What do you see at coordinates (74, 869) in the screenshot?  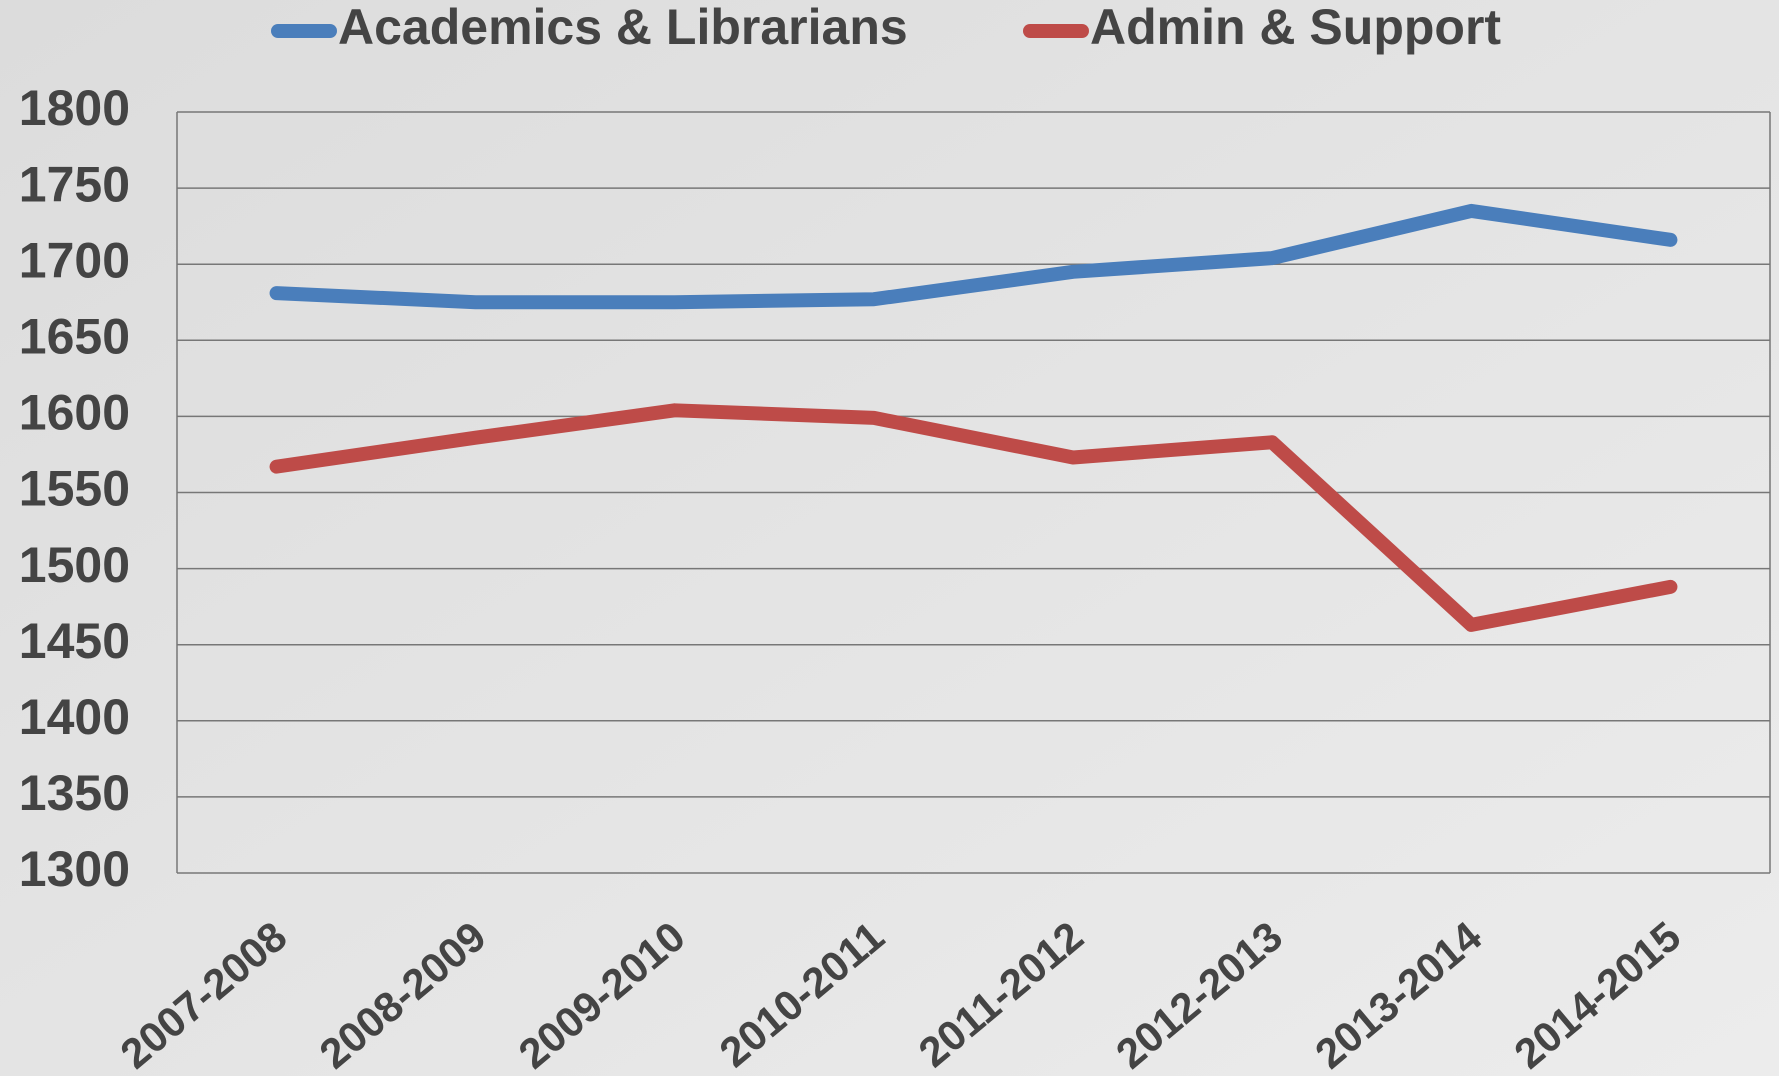 I see `y-tick-label: 1300` at bounding box center [74, 869].